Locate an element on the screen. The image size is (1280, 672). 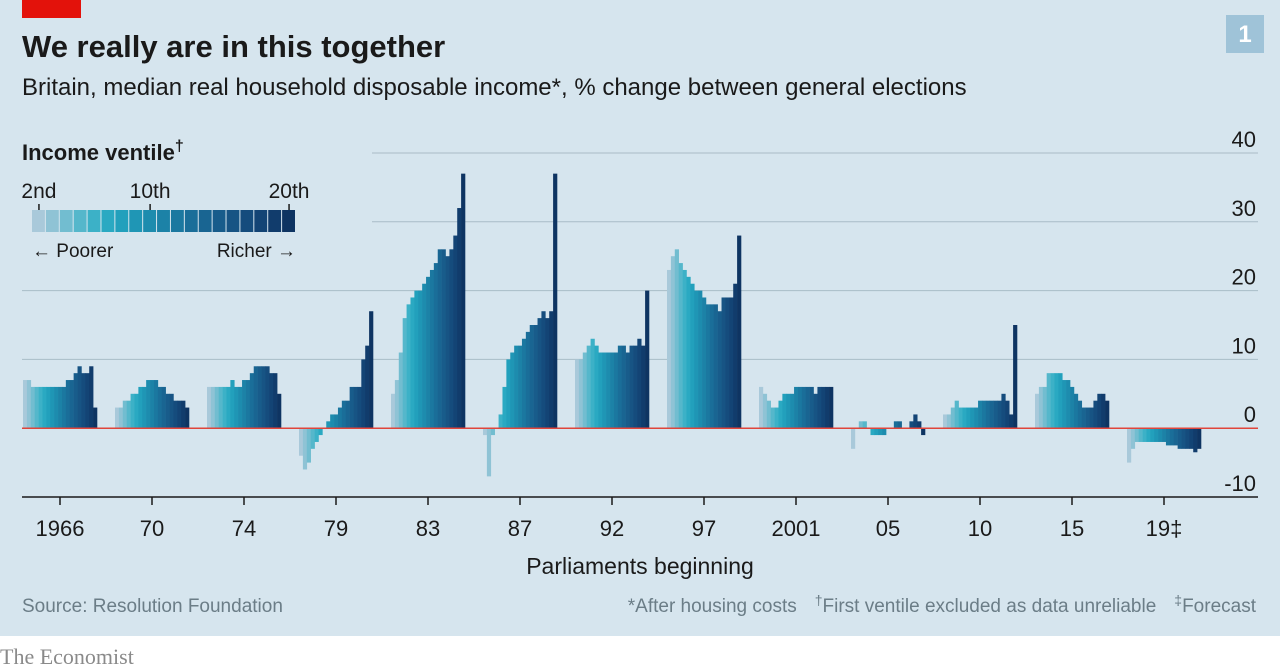
legend-label: 20th is located at coordinates (289, 191).